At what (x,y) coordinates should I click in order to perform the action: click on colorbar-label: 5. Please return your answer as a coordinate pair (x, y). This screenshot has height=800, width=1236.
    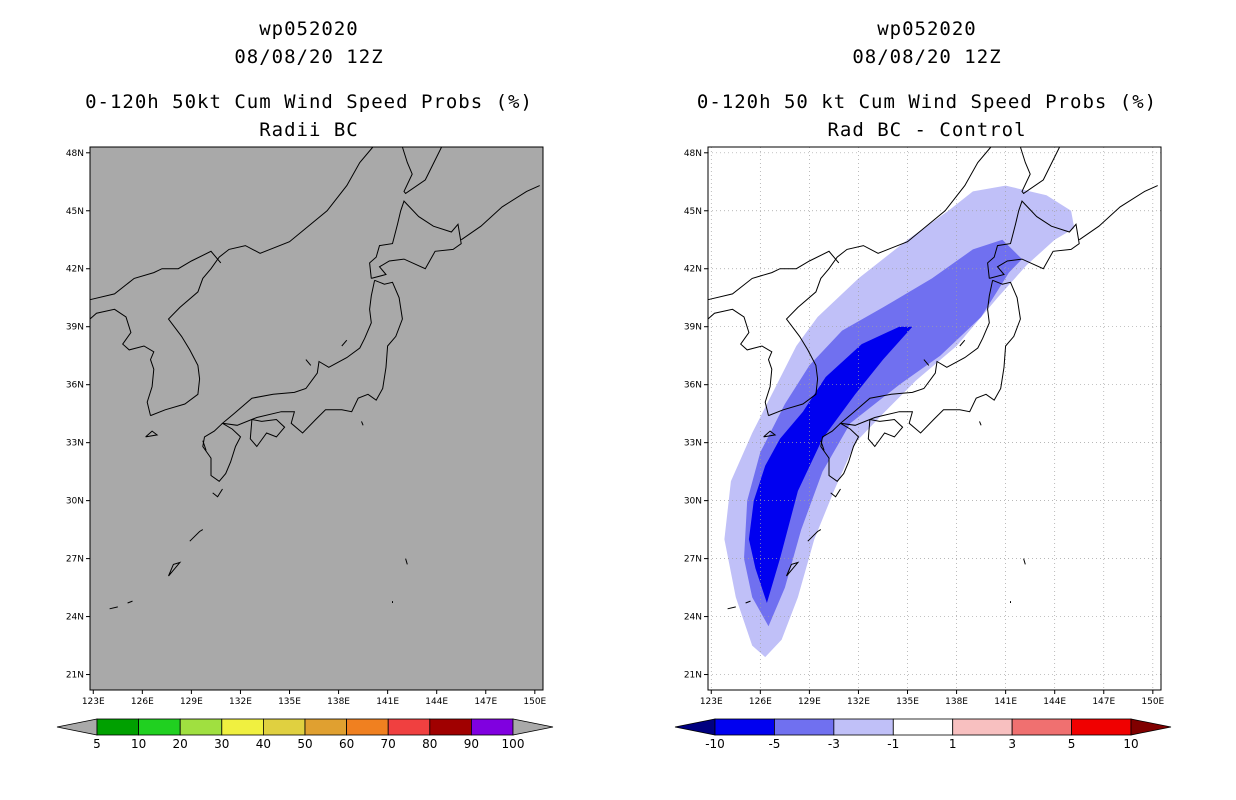
    Looking at the image, I should click on (1072, 744).